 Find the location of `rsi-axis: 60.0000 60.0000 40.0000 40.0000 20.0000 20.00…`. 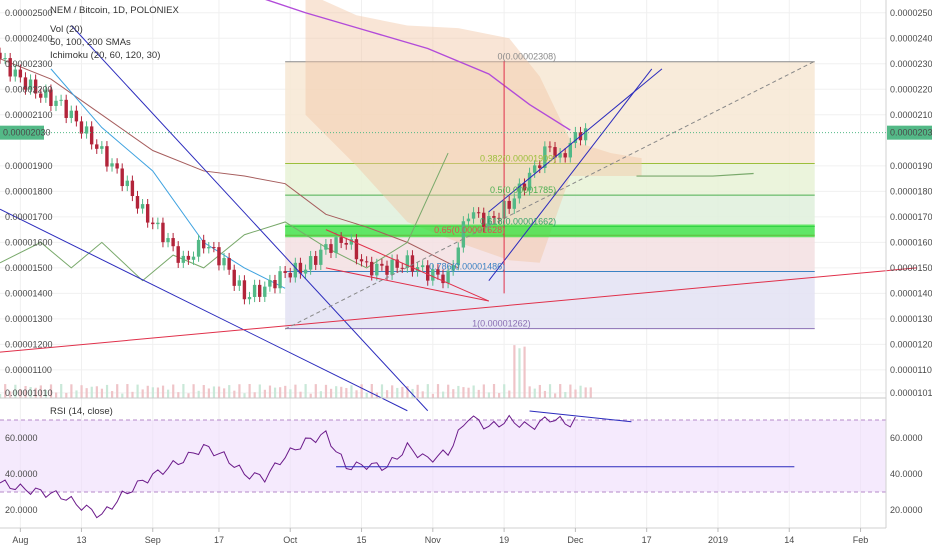

rsi-axis: 60.0000 60.0000 40.0000 40.0000 20.0000 20.00… is located at coordinates (464, 474).